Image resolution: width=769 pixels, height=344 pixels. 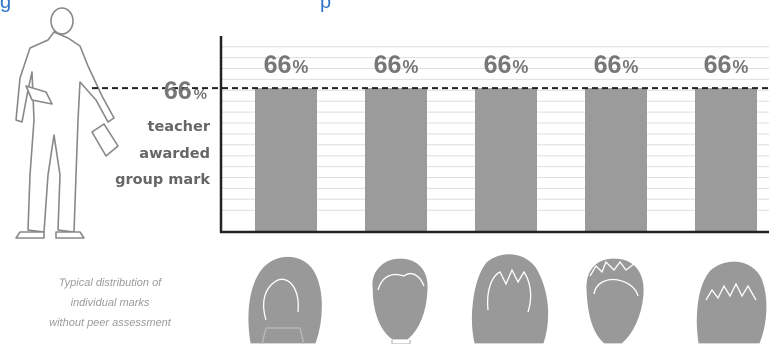 What do you see at coordinates (165, 6) in the screenshot?
I see `page-title: g p` at bounding box center [165, 6].